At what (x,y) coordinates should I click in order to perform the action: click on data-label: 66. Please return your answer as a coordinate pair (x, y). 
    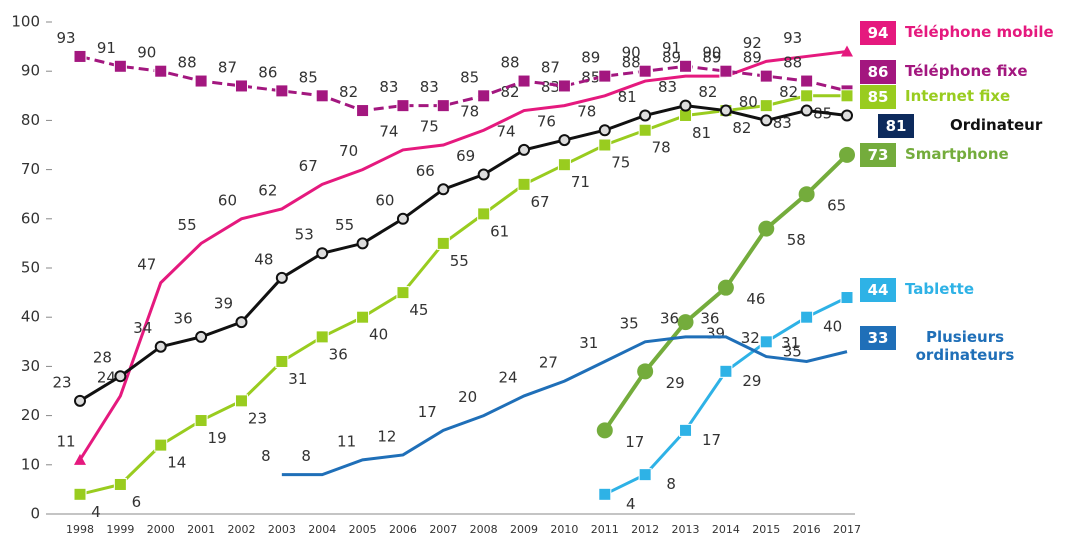
    Looking at the image, I should click on (425, 171).